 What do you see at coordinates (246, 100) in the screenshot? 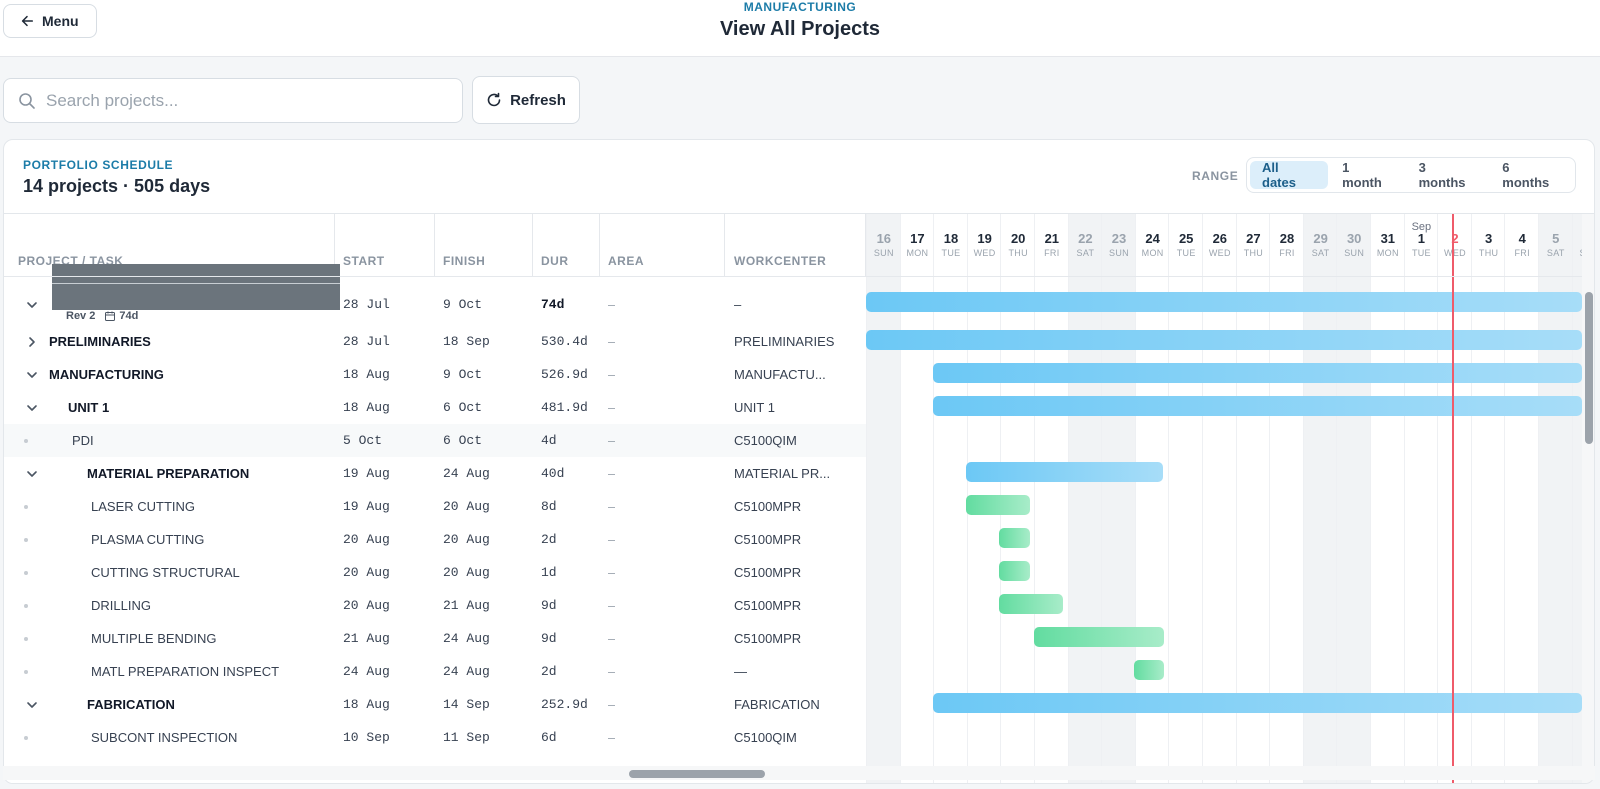
I see `search-input` at bounding box center [246, 100].